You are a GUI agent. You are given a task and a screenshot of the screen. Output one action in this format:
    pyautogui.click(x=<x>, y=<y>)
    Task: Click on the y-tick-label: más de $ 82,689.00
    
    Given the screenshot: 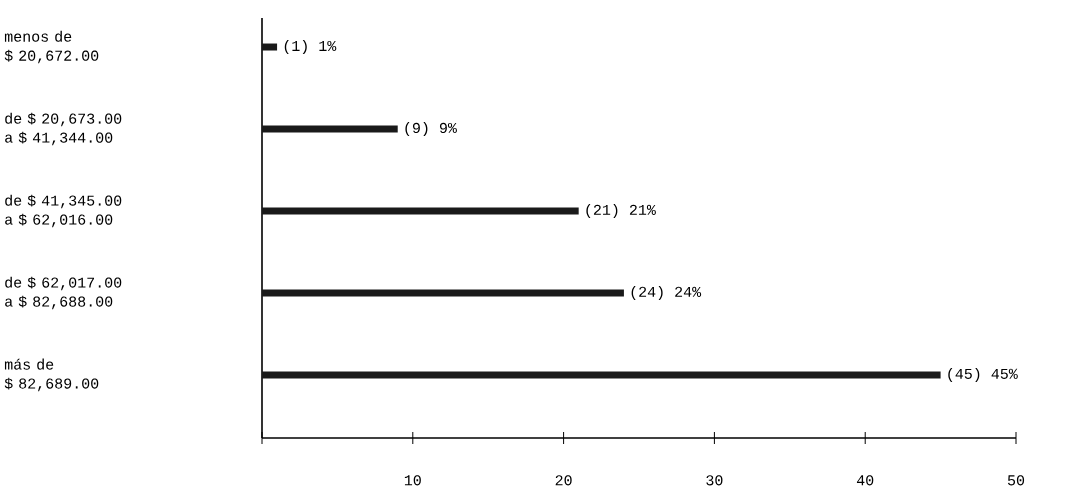 What is the action you would take?
    pyautogui.click(x=51, y=375)
    